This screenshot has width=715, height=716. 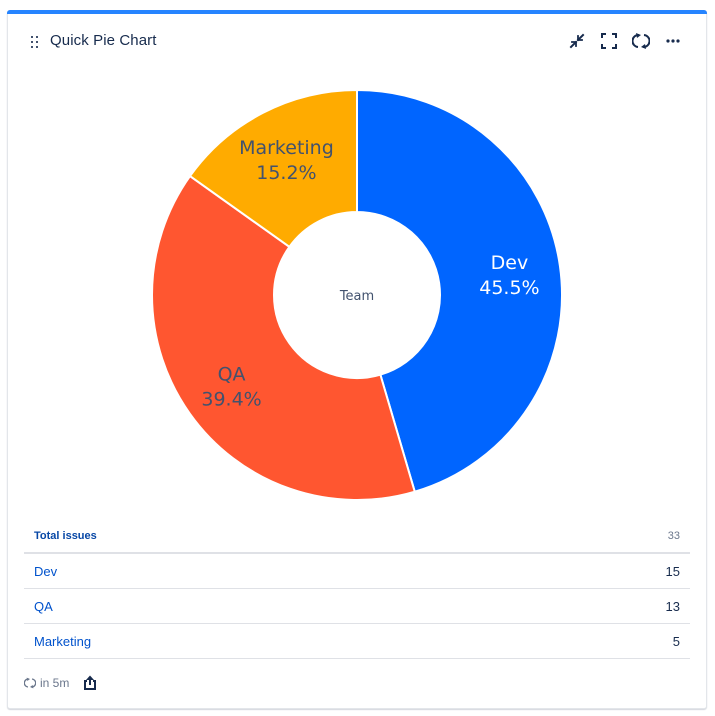 What do you see at coordinates (592, 571) in the screenshot?
I see `row-count: 15` at bounding box center [592, 571].